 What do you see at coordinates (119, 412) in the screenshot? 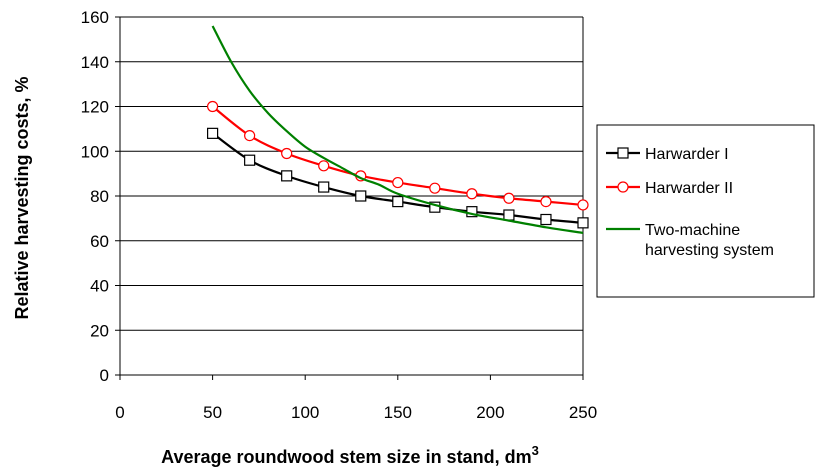
I see `x-tick-label-0: 0` at bounding box center [119, 412].